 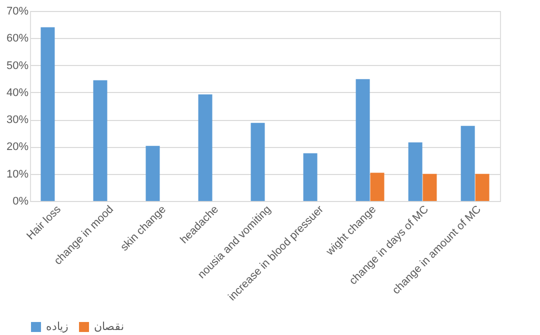 What do you see at coordinates (17, 174) in the screenshot?
I see `y-tick-label: 10%` at bounding box center [17, 174].